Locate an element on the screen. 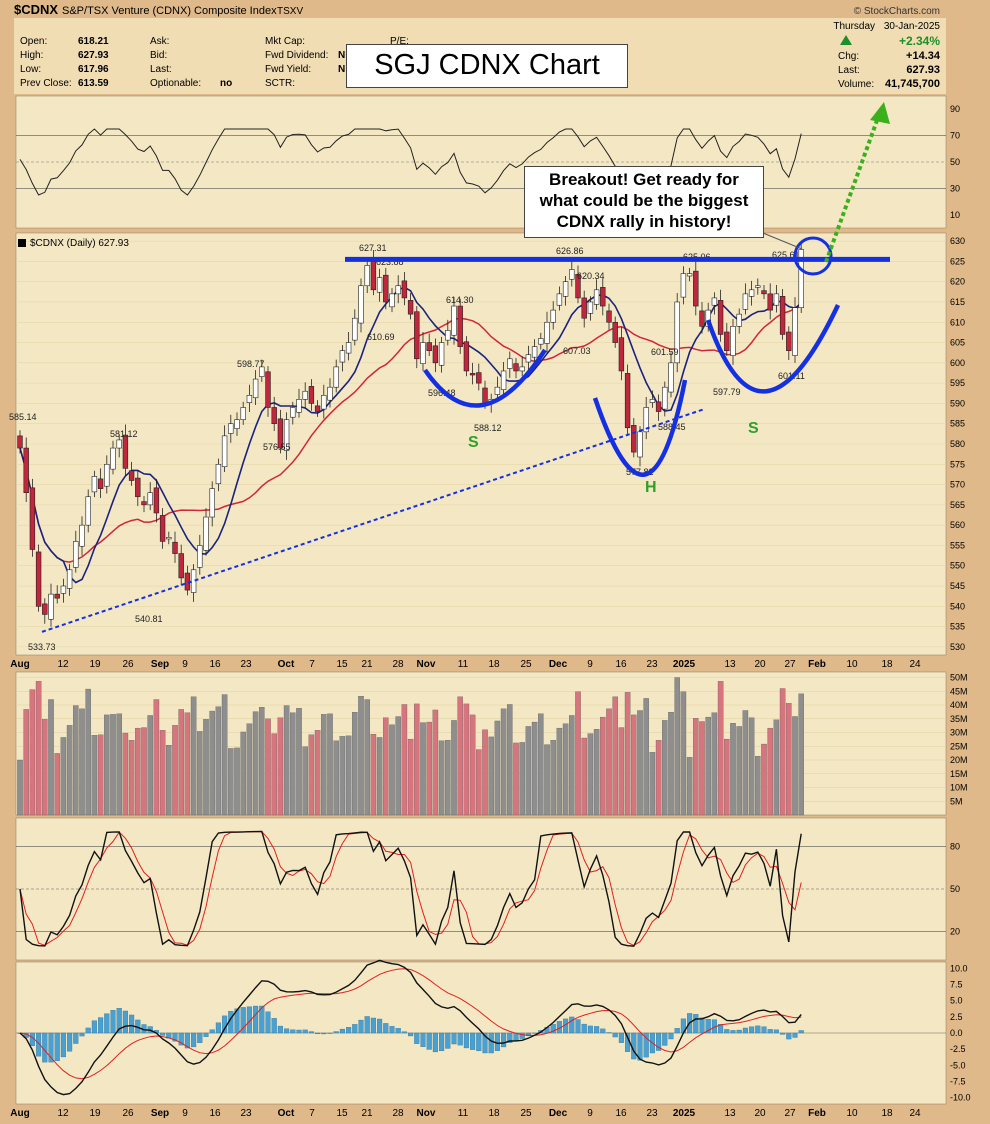  price-legend: $CDNX (Daily) 627.93 is located at coordinates (79, 243).